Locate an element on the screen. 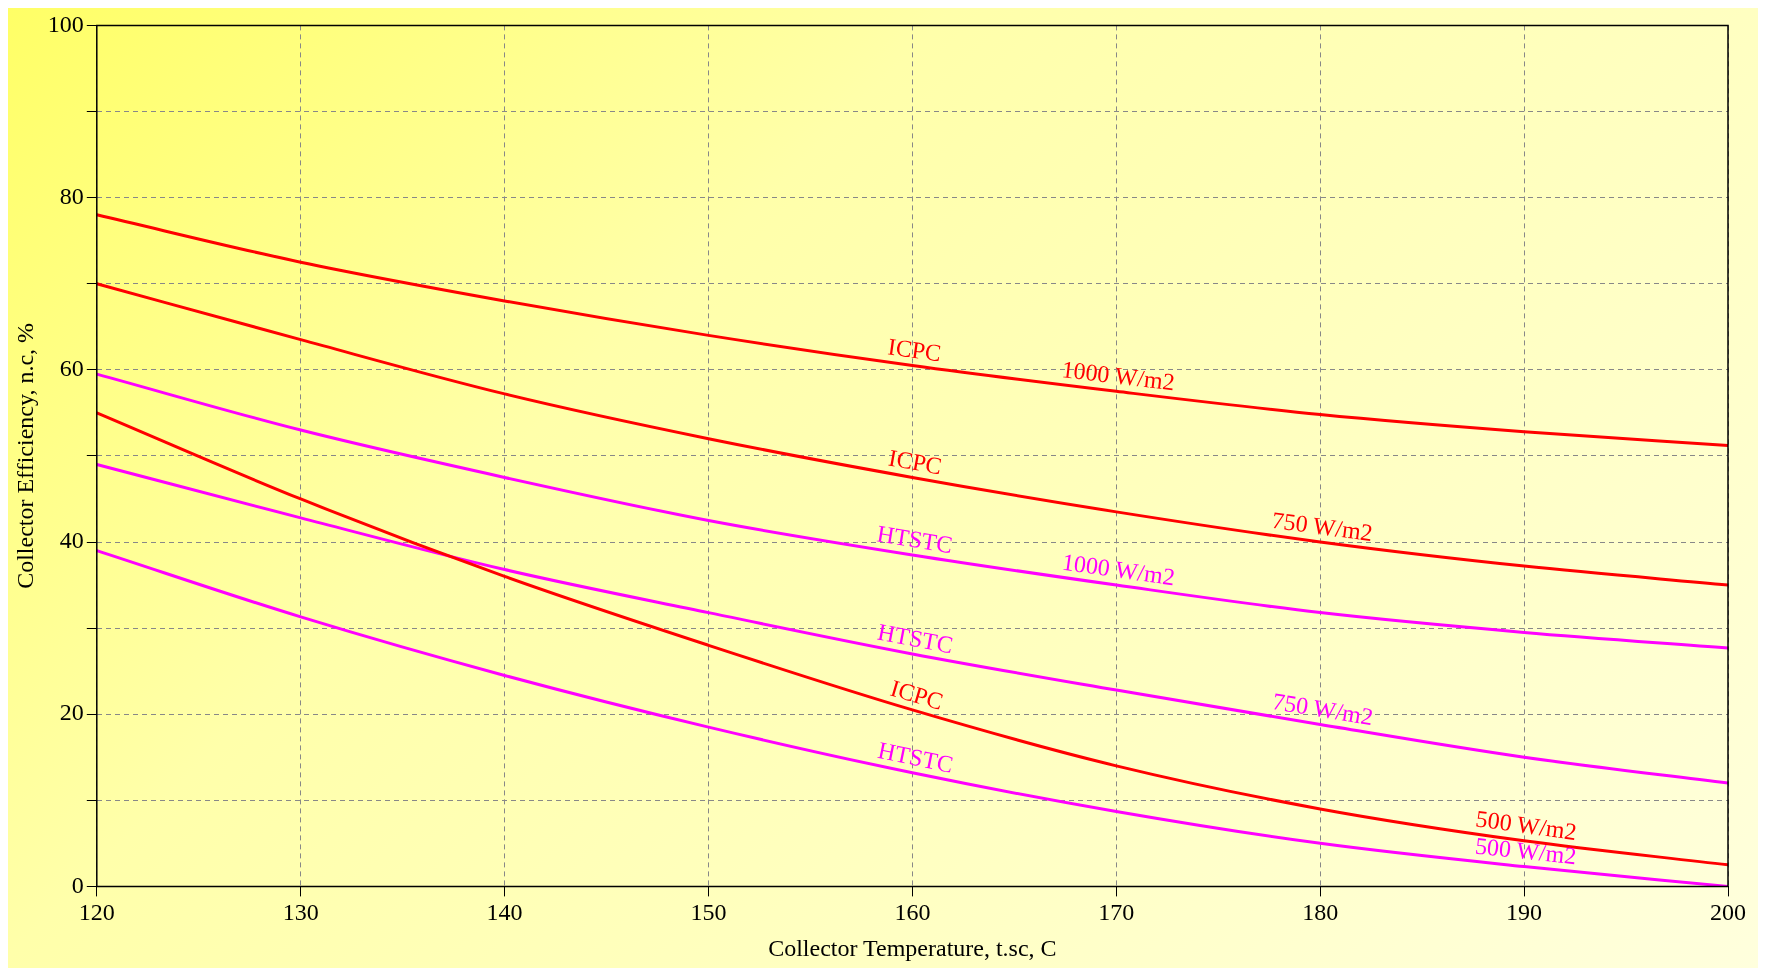 Image resolution: width=1769 pixels, height=980 pixels. y-axis-title: Collector Efficiency, n.c, % is located at coordinates (24, 455).